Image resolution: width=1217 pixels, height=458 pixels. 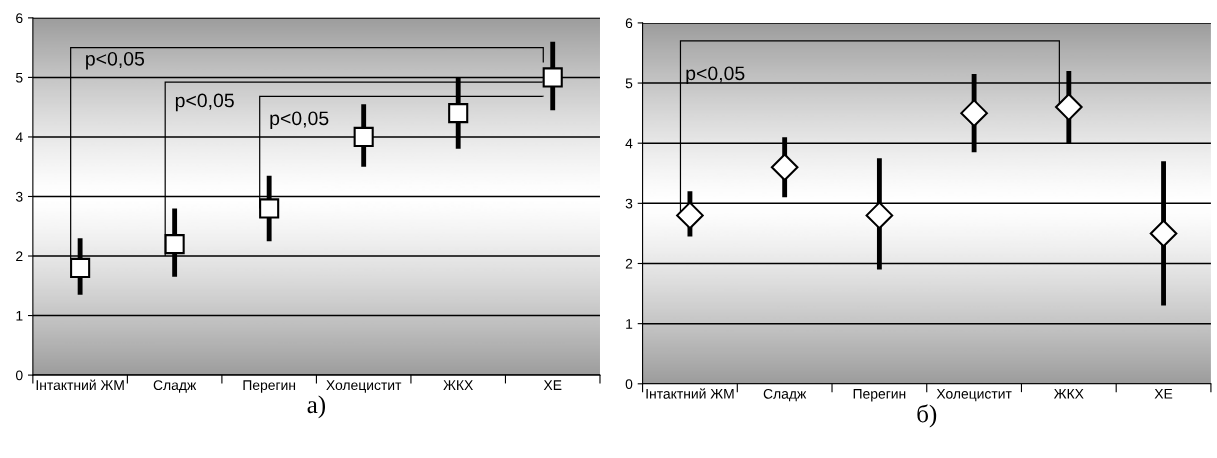 I want to click on x-axis-title: б), so click(x=927, y=416).